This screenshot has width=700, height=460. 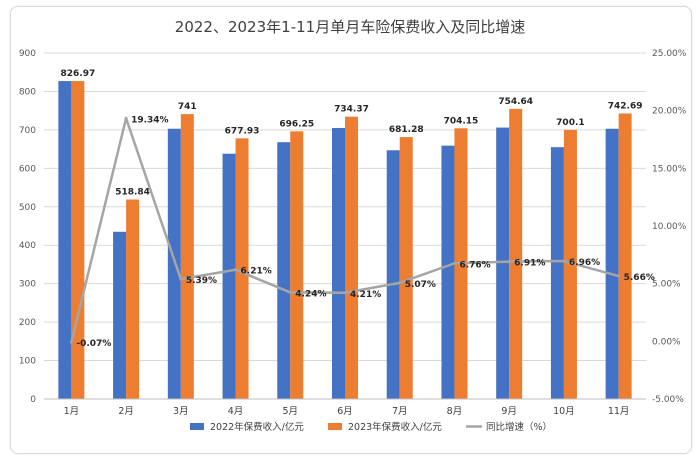 I want to click on y-right-tick: 15.00%, so click(x=669, y=169).